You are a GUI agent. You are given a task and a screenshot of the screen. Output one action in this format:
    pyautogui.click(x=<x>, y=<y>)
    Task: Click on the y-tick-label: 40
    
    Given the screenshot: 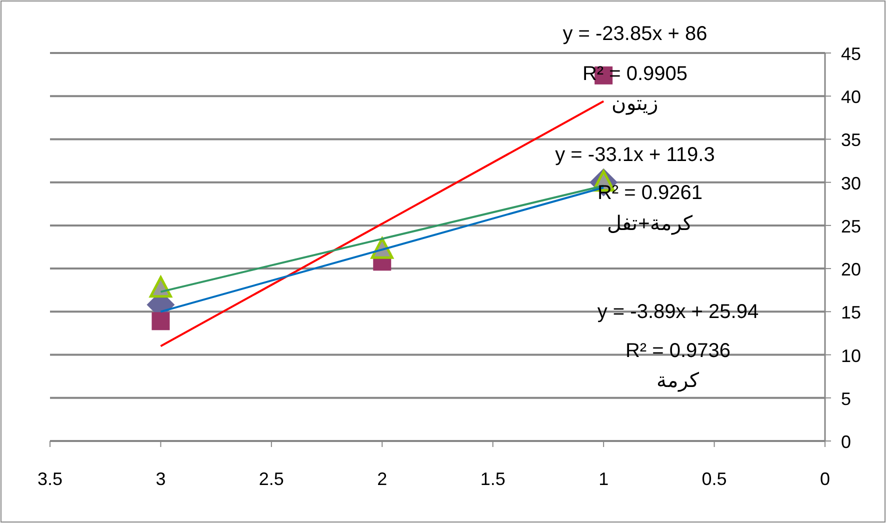 What is the action you would take?
    pyautogui.click(x=851, y=97)
    